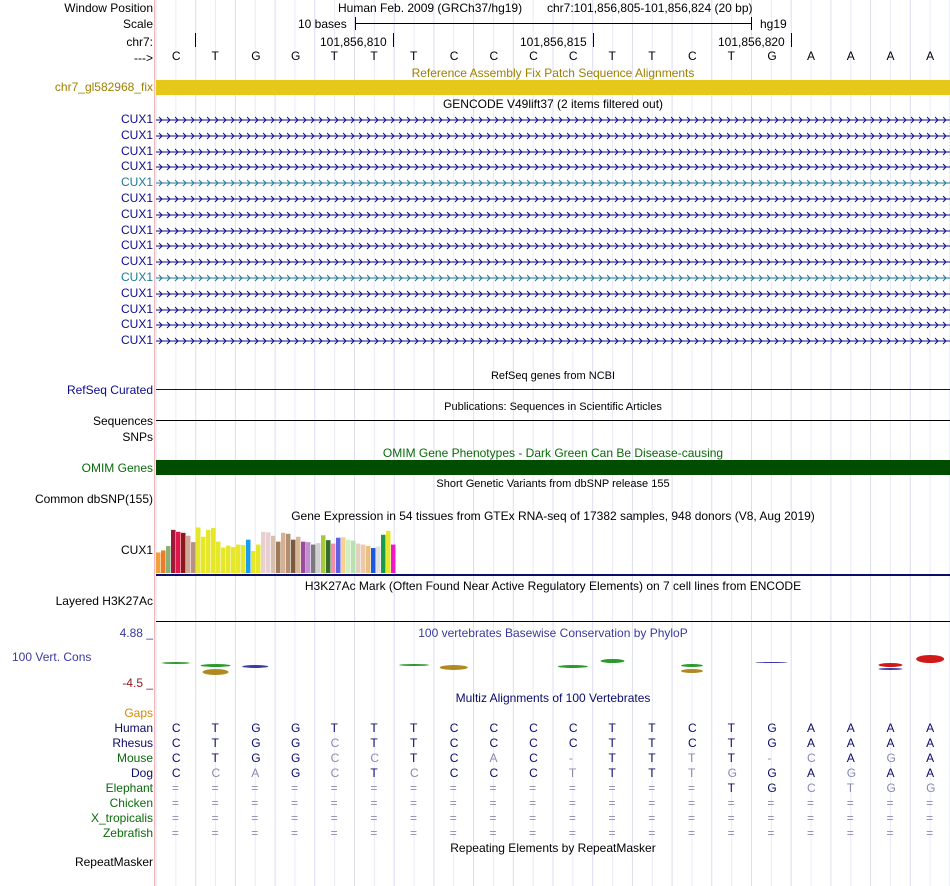 This screenshot has width=950, height=886. Describe the element at coordinates (129, 788) in the screenshot. I see `multiz-species-label: Elephant` at that location.